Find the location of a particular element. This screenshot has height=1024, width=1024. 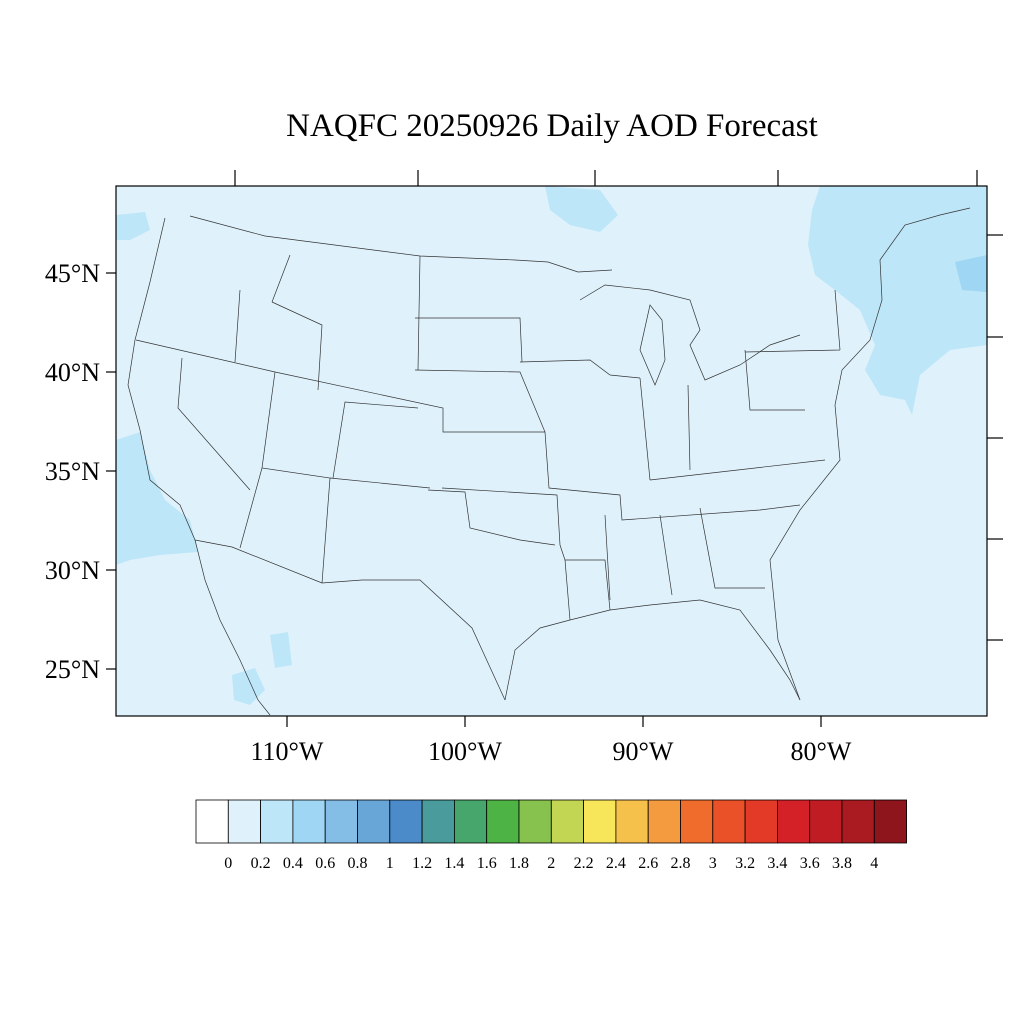

colorbar-tick-label: 3.2 is located at coordinates (745, 863).